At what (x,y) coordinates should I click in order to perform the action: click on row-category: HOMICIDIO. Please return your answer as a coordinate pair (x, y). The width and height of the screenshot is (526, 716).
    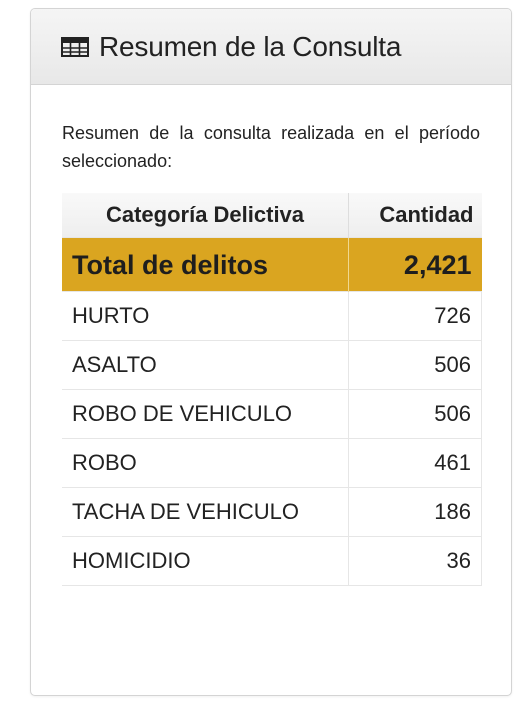
    Looking at the image, I should click on (205, 561).